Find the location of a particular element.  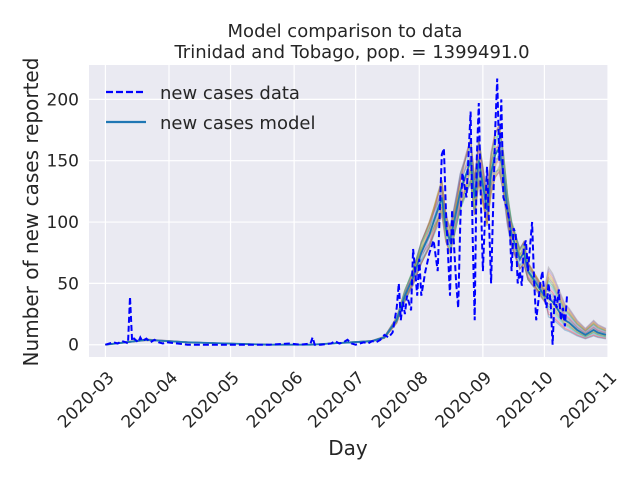

x-tick-label: 2020-03 is located at coordinates (86, 400).